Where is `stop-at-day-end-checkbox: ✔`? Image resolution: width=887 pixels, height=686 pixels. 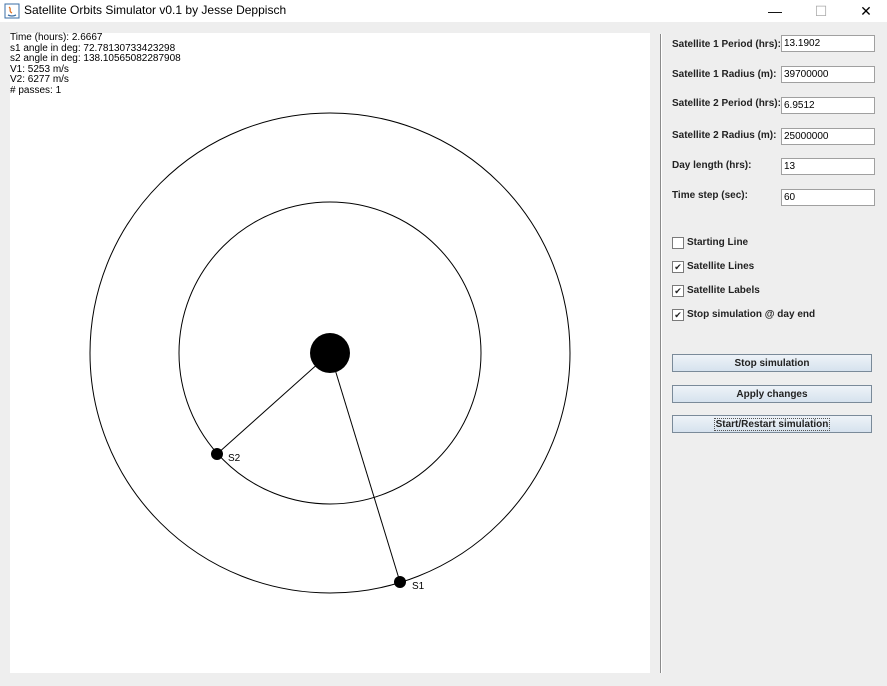 stop-at-day-end-checkbox: ✔ is located at coordinates (678, 315).